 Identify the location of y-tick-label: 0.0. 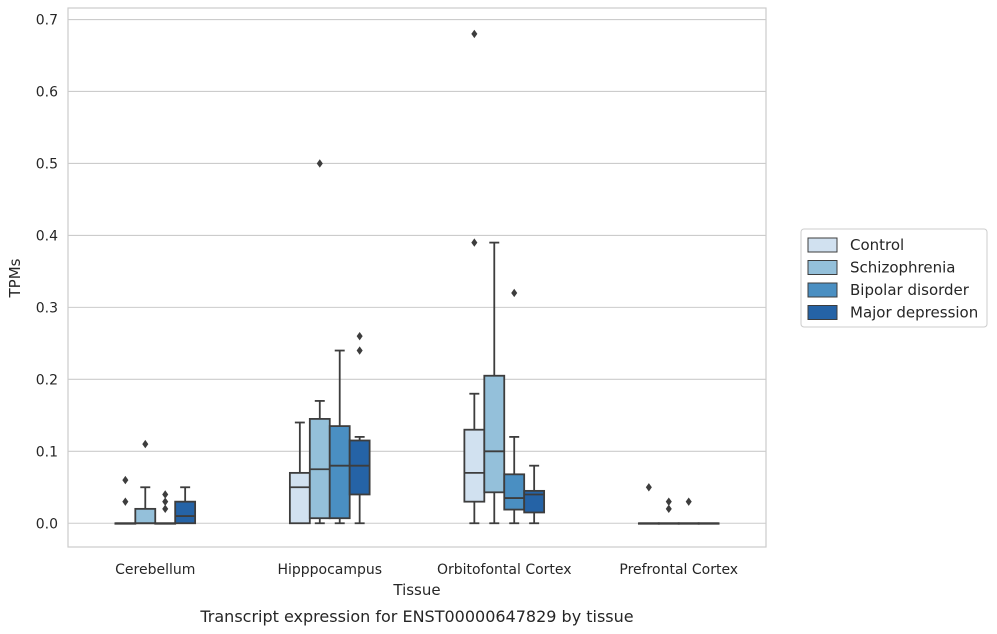
(47, 524).